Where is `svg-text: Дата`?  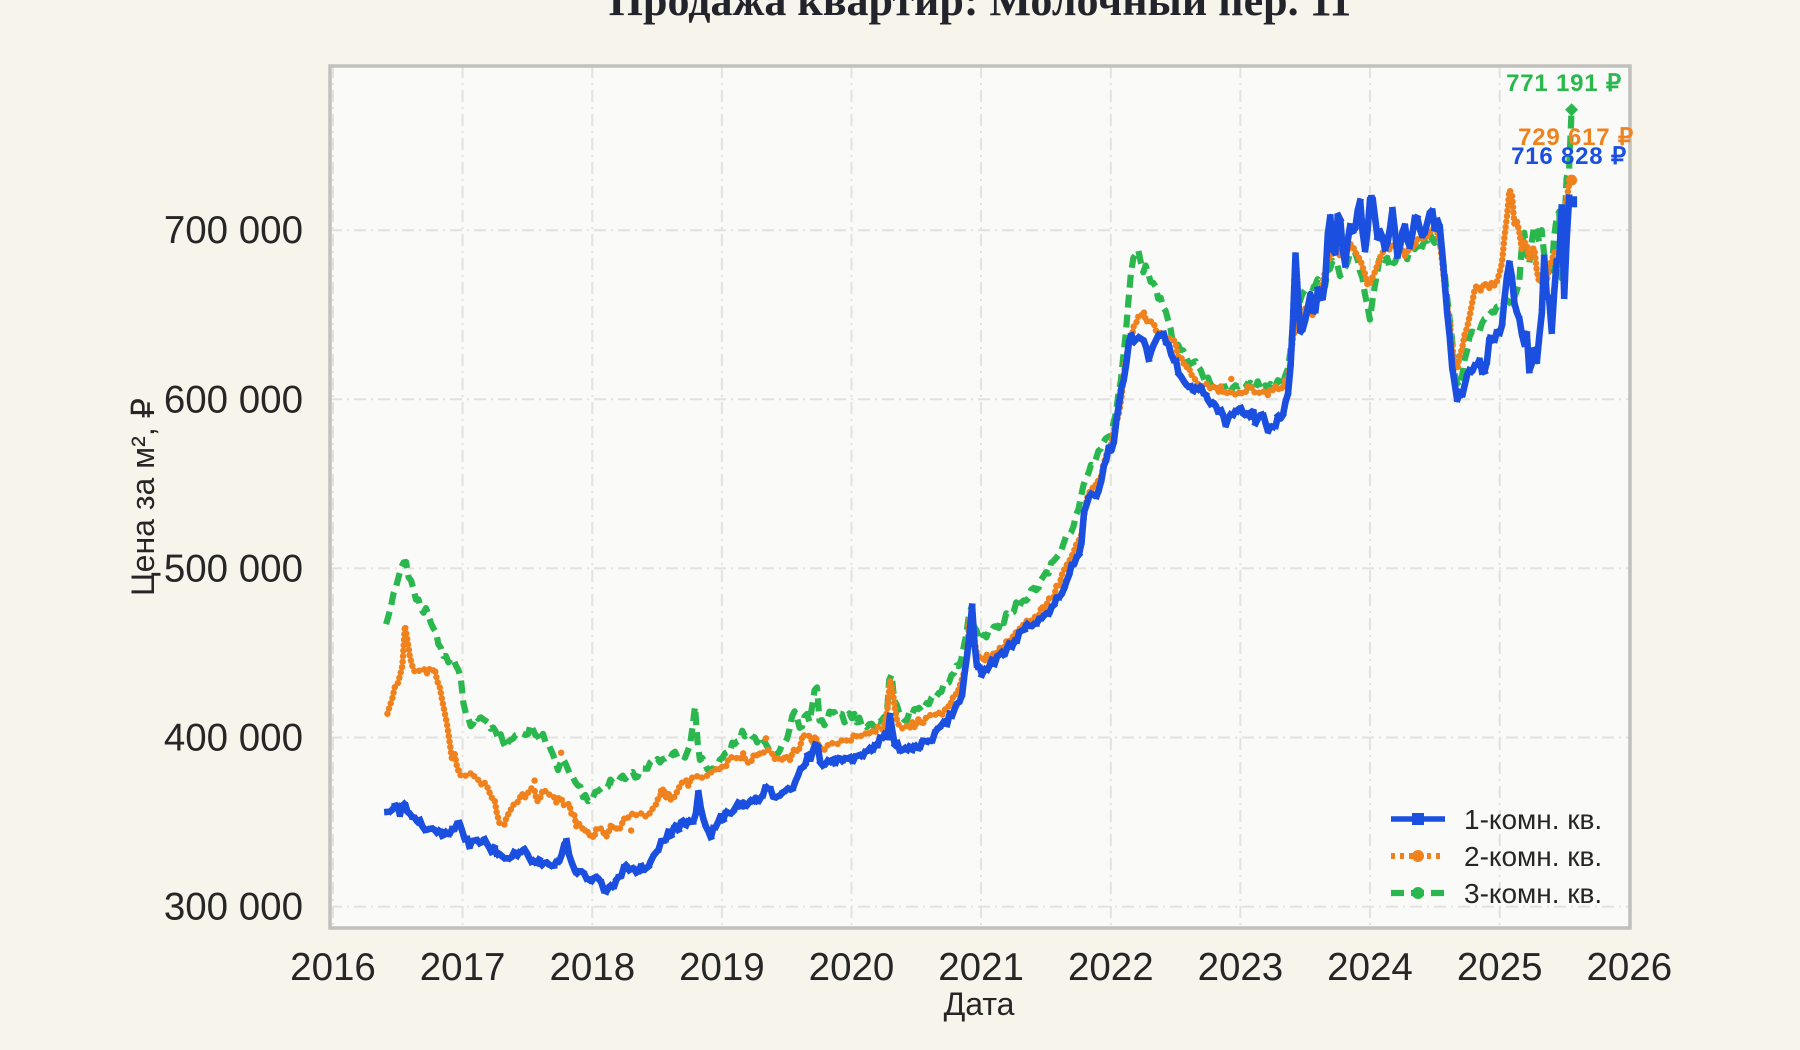
svg-text: Дата is located at coordinates (979, 1004).